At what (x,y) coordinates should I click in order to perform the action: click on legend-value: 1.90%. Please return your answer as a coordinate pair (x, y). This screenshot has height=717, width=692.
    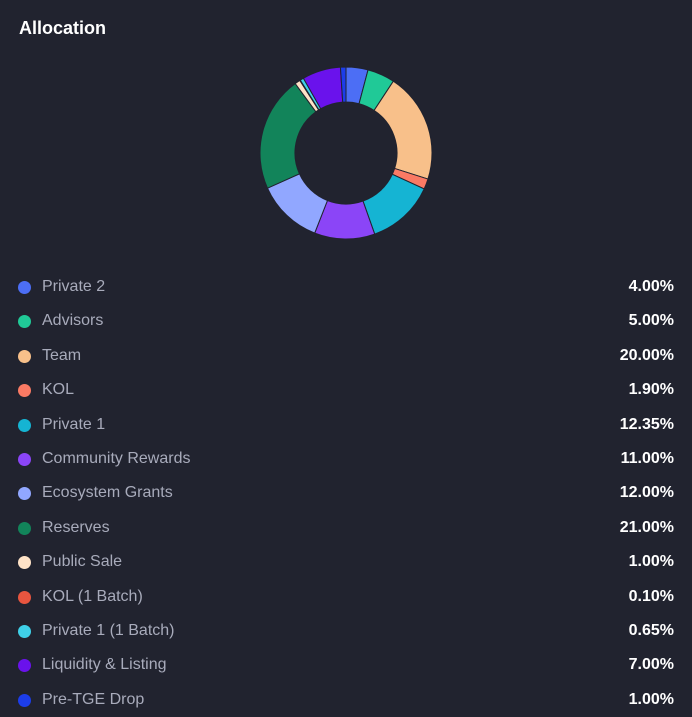
    Looking at the image, I should click on (651, 390).